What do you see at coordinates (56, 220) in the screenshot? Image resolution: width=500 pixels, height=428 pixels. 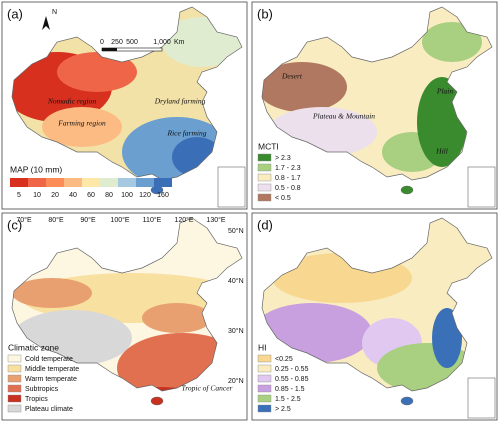 I see `longitude-label: 80°E` at bounding box center [56, 220].